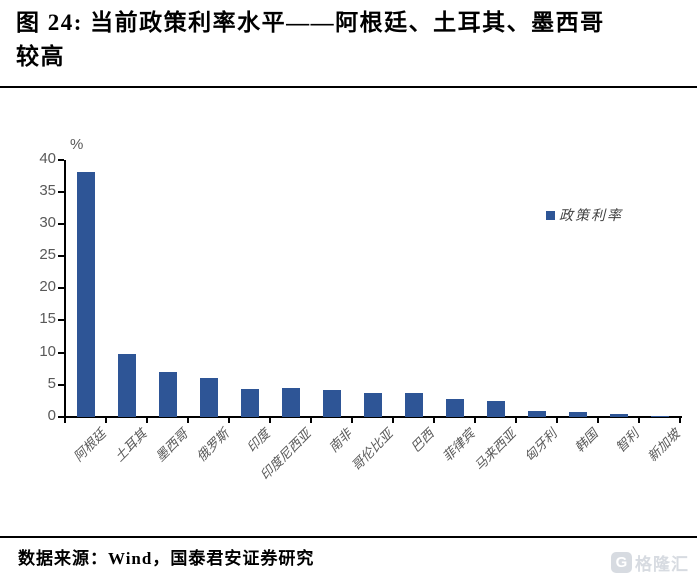 Image resolution: width=697 pixels, height=578 pixels. I want to click on y-tick-label: 0, so click(51, 415).